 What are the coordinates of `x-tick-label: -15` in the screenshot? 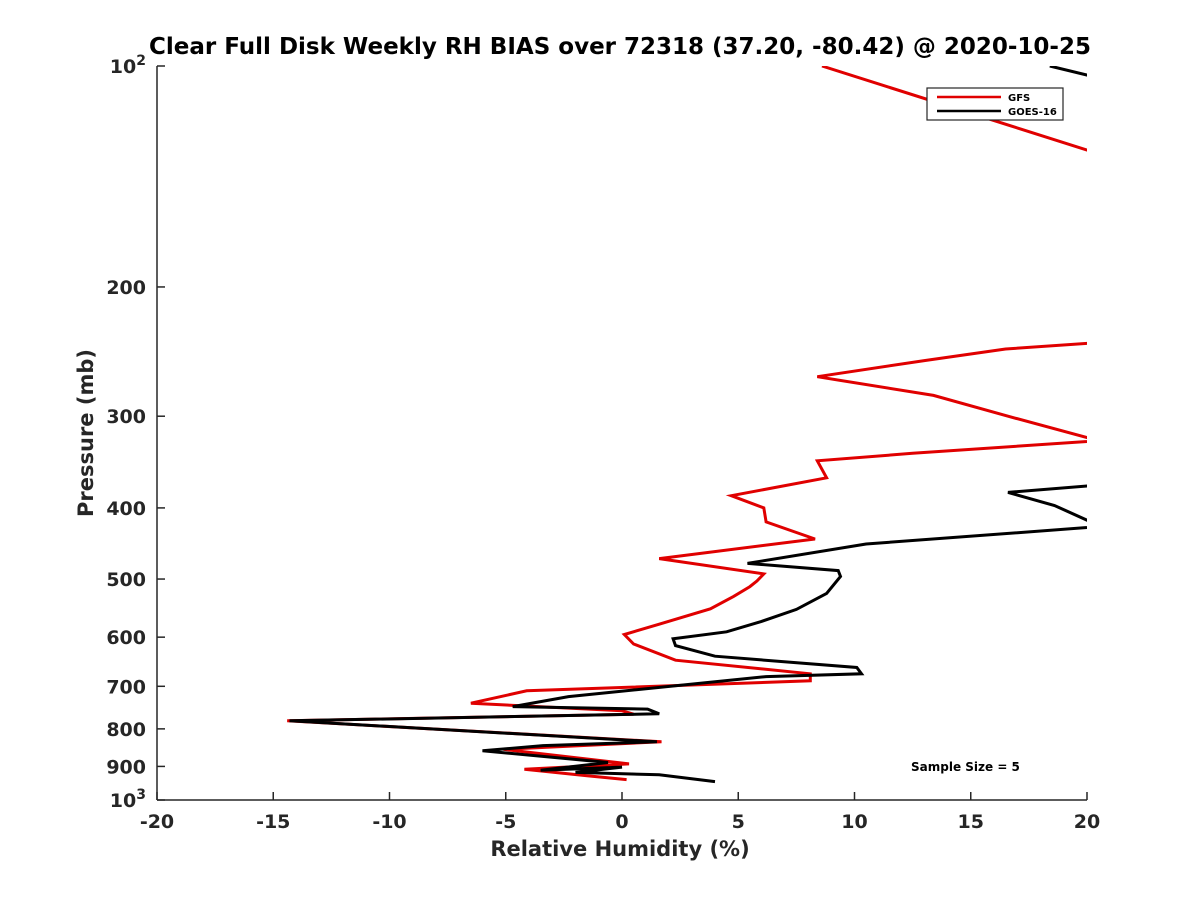 It's located at (273, 822).